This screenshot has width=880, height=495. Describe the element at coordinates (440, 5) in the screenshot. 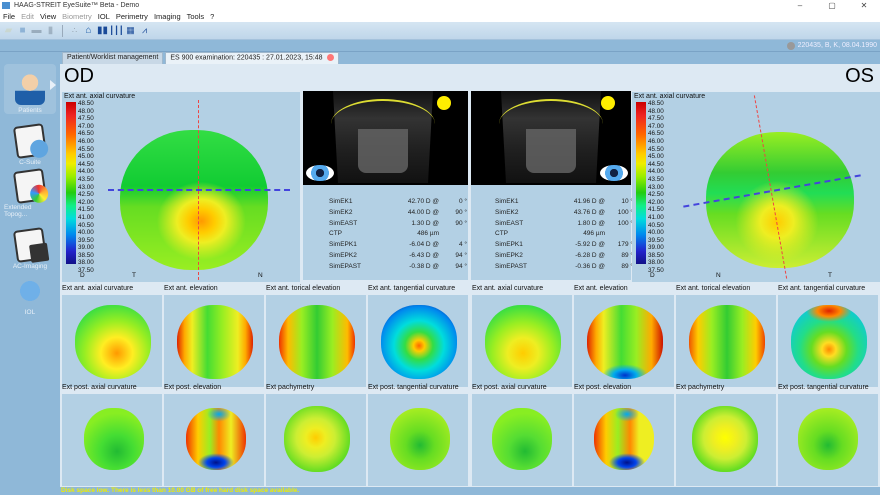

I see `title-bar: HAAG-STREIT EyeSuite™ Beta - Demo – ▢ ✕` at that location.